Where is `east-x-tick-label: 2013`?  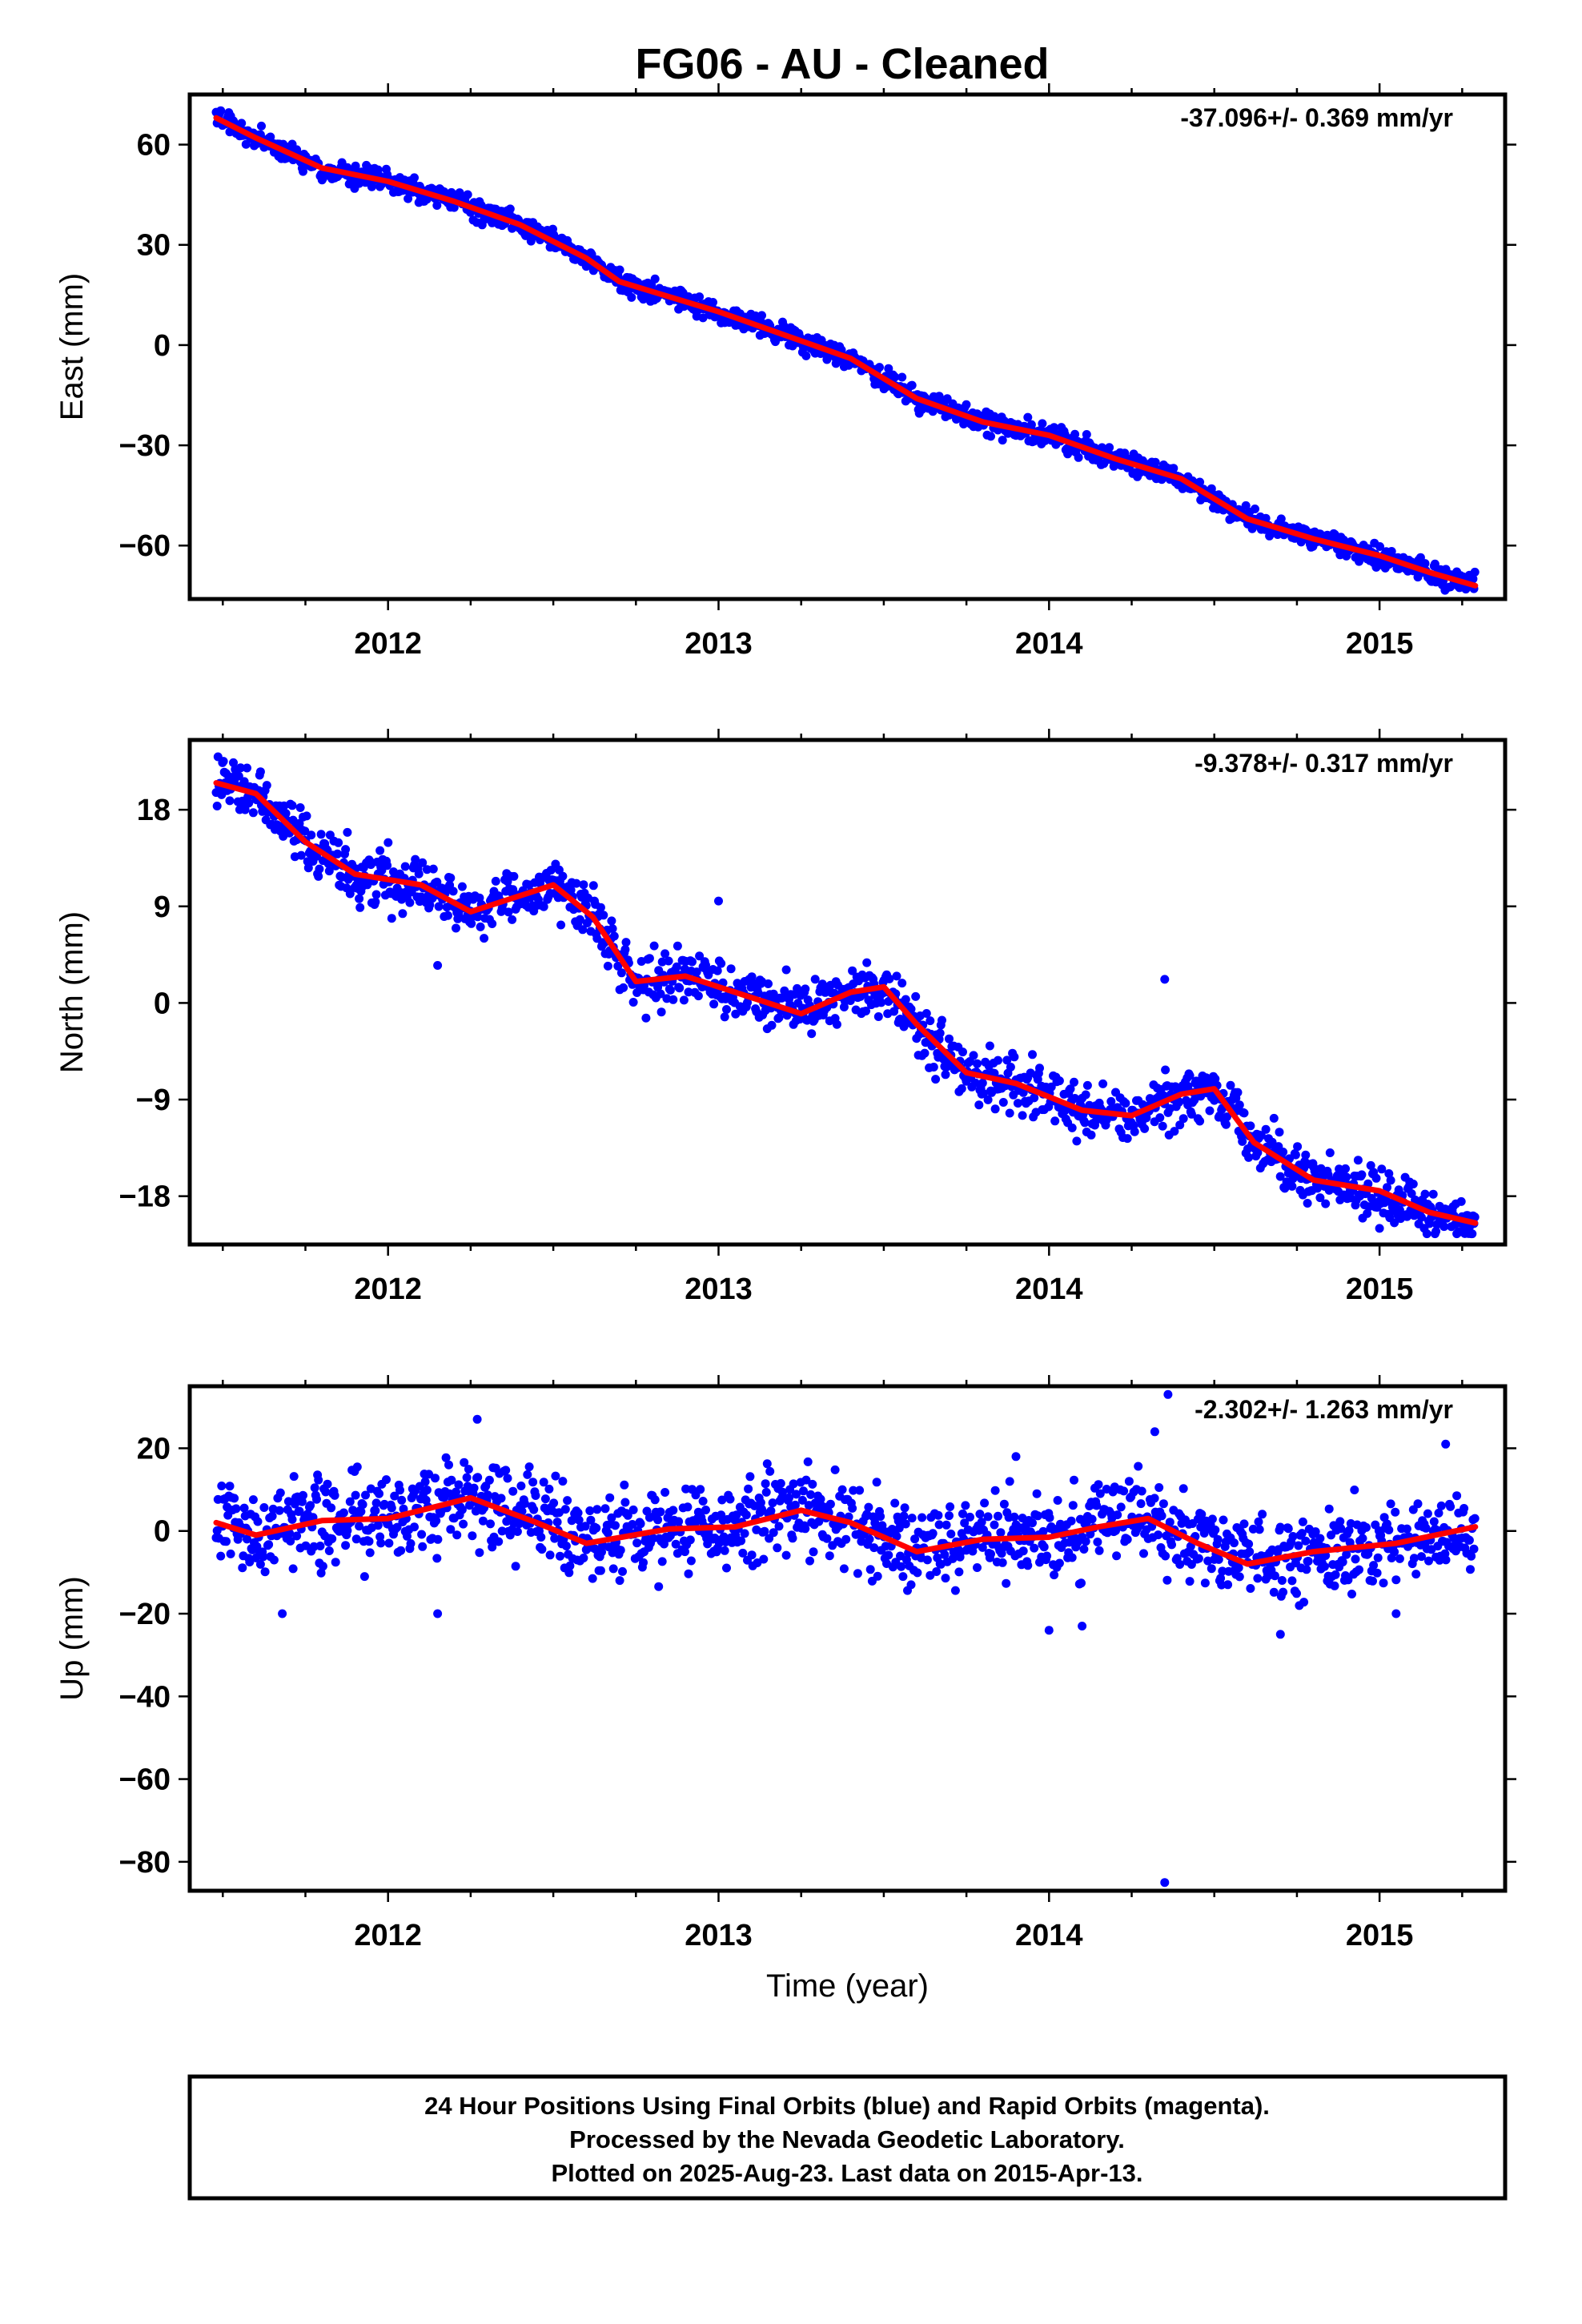
east-x-tick-label: 2013 is located at coordinates (719, 644).